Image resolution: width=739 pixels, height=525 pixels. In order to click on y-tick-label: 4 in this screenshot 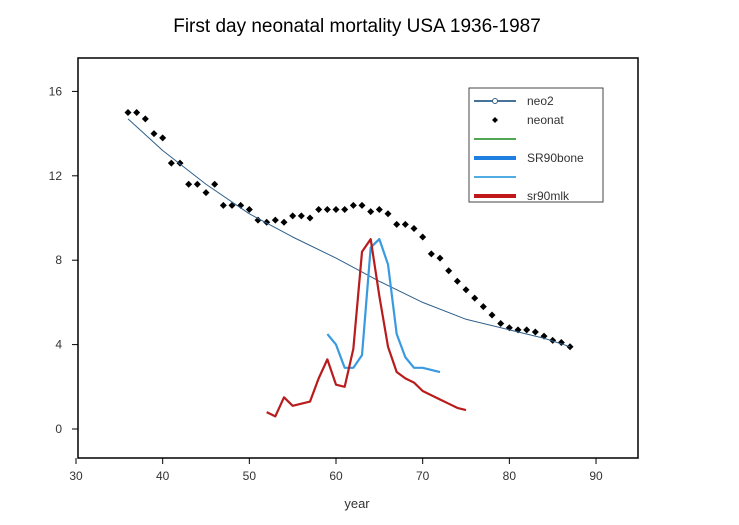, I will do `click(58, 345)`.